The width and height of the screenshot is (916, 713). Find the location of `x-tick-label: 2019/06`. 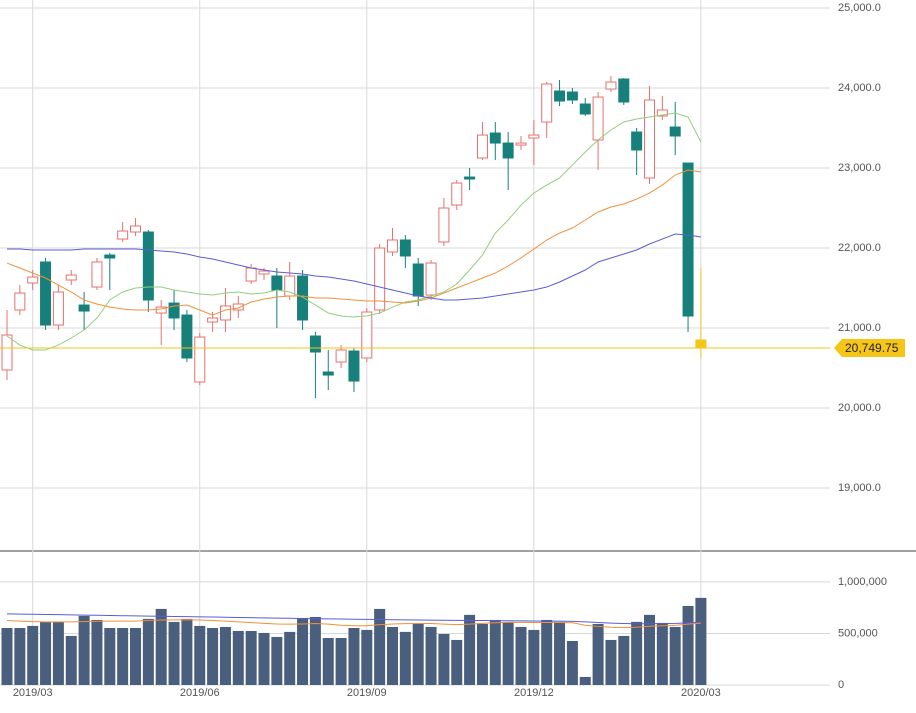

x-tick-label: 2019/06 is located at coordinates (200, 693).